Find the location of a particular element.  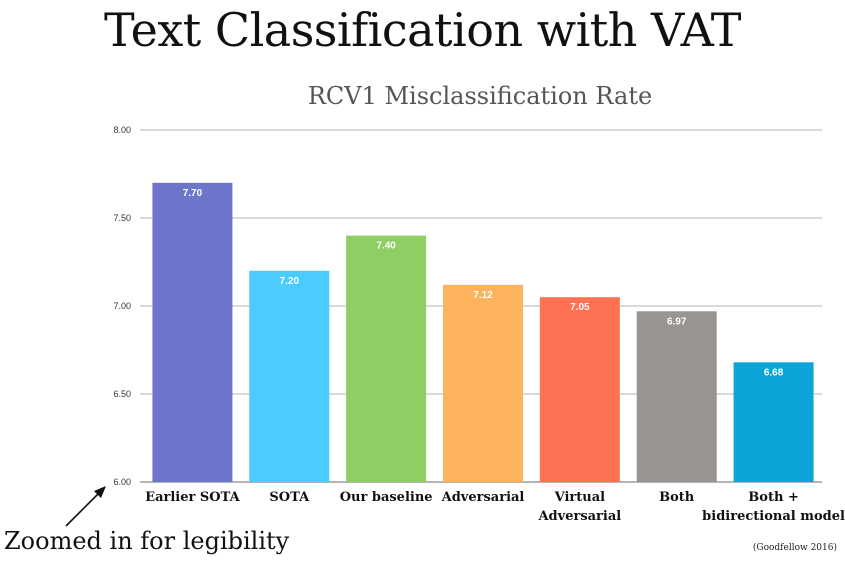

citation: (Goodfellow 2016) is located at coordinates (794, 548).